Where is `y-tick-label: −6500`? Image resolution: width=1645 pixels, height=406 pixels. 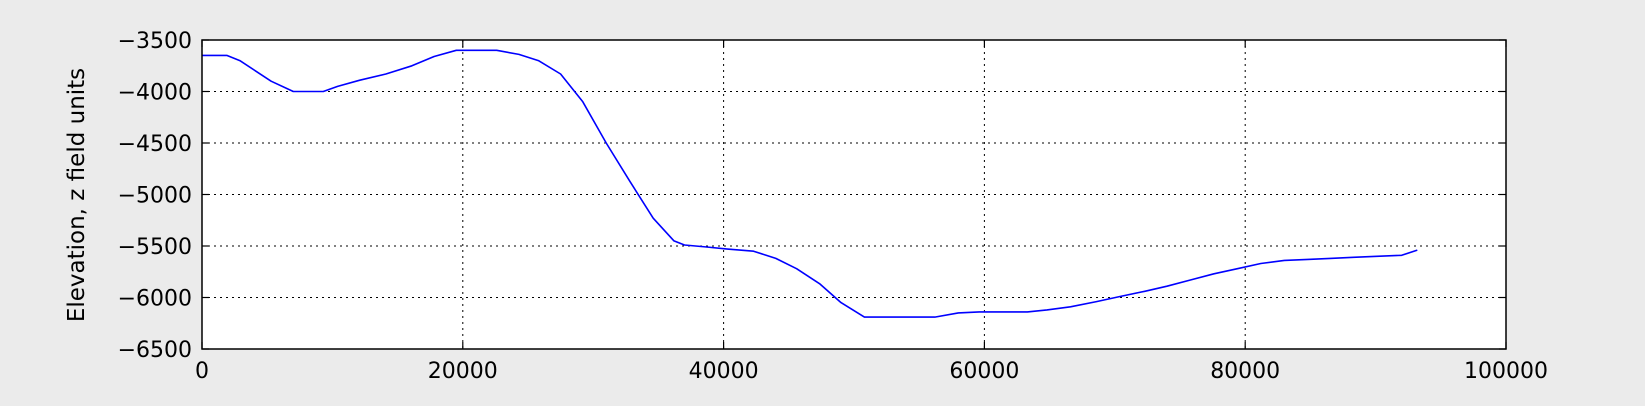
y-tick-label: −6500 is located at coordinates (155, 350).